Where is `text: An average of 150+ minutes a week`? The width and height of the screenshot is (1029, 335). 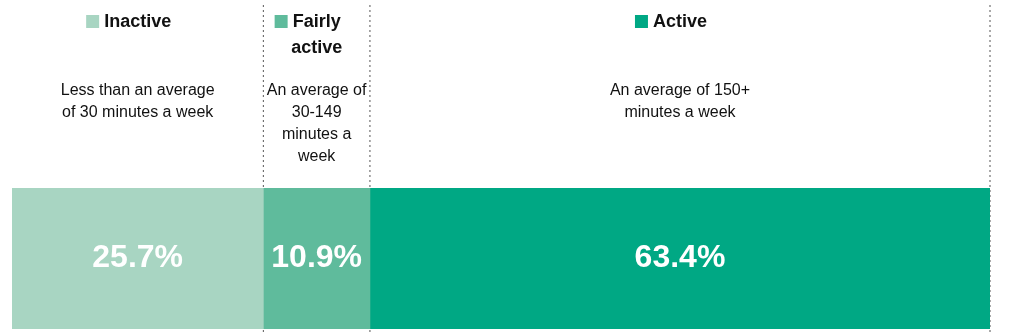 text: An average of 150+ minutes a week is located at coordinates (680, 101).